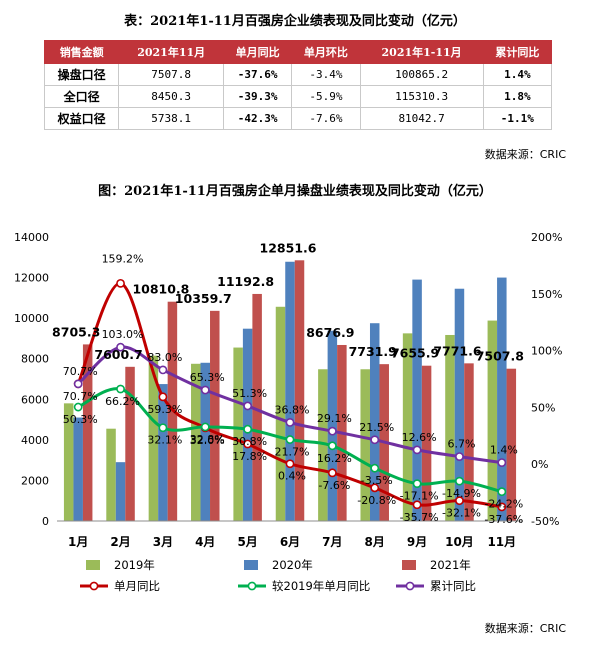 The width and height of the screenshot is (590, 648). Describe the element at coordinates (459, 481) in the screenshot. I see `point-较2019年单月同比-10月` at that location.